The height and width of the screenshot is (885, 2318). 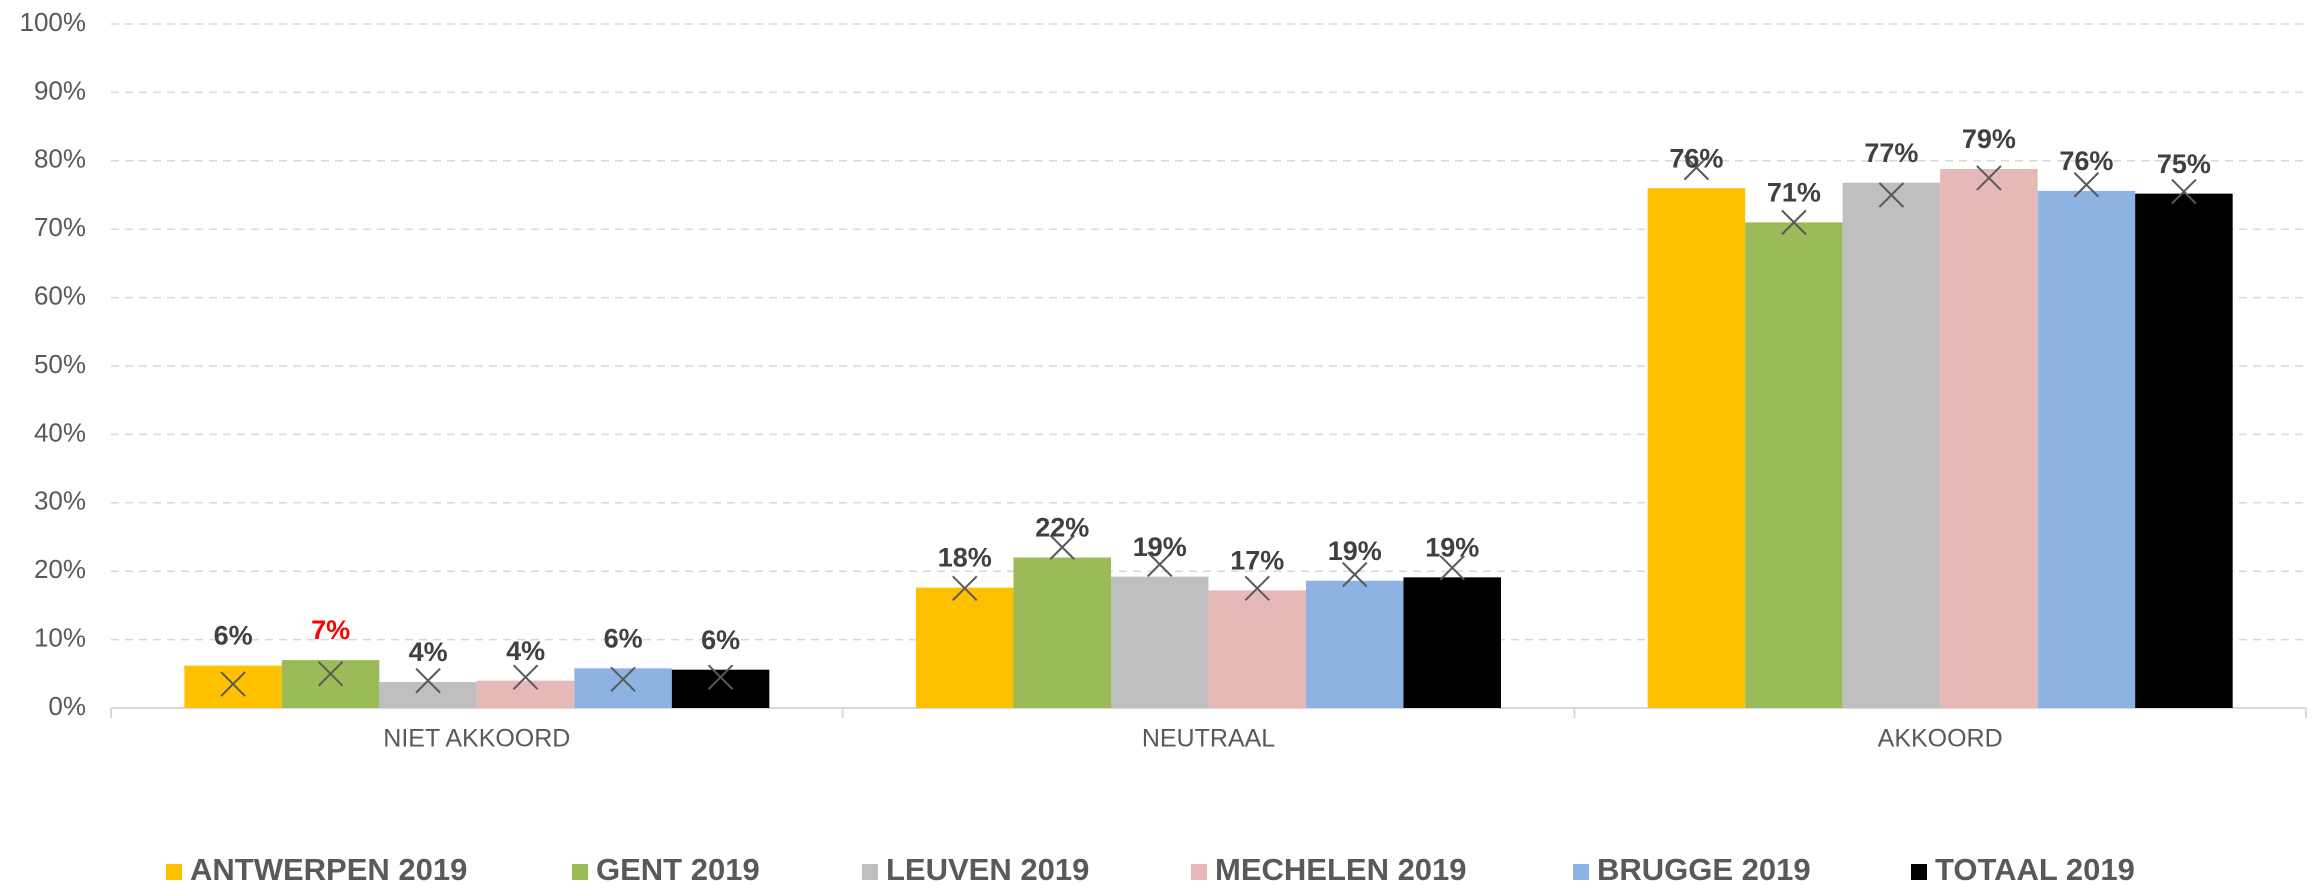 What do you see at coordinates (1704, 868) in the screenshot?
I see `legend-label: BRUGGE 2019` at bounding box center [1704, 868].